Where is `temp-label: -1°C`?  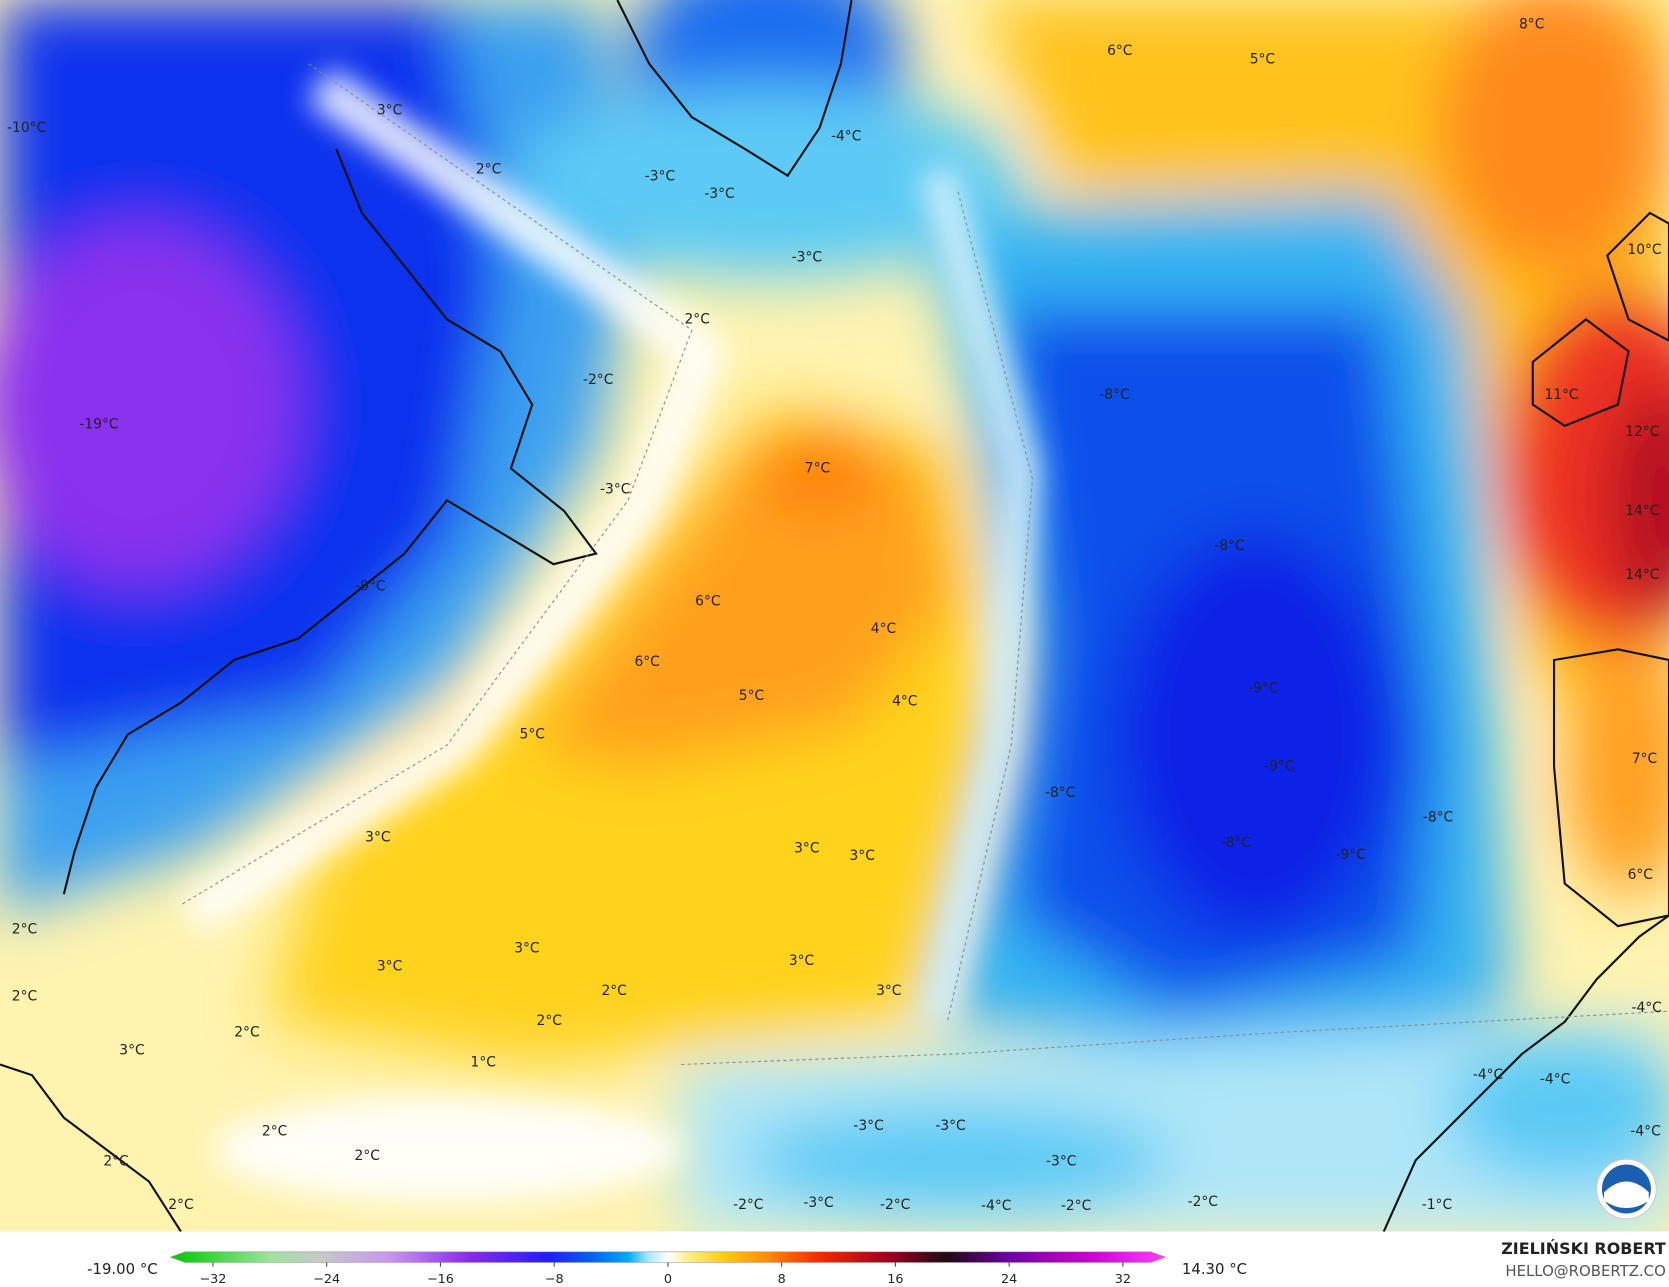 temp-label: -1°C is located at coordinates (1437, 1205).